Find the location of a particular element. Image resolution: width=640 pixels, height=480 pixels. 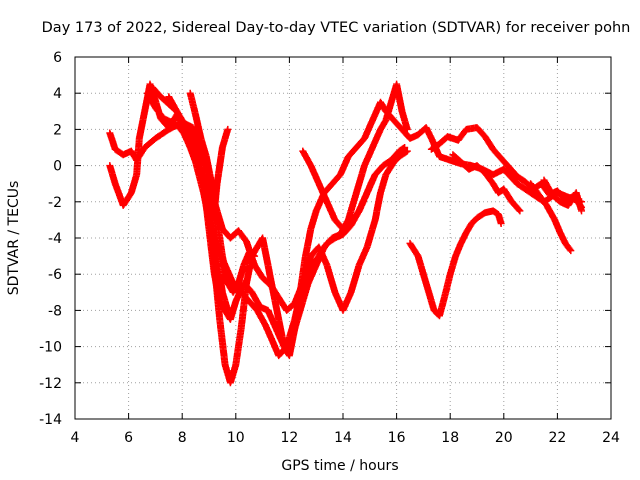

y-tick-label: -4 is located at coordinates (55, 239).